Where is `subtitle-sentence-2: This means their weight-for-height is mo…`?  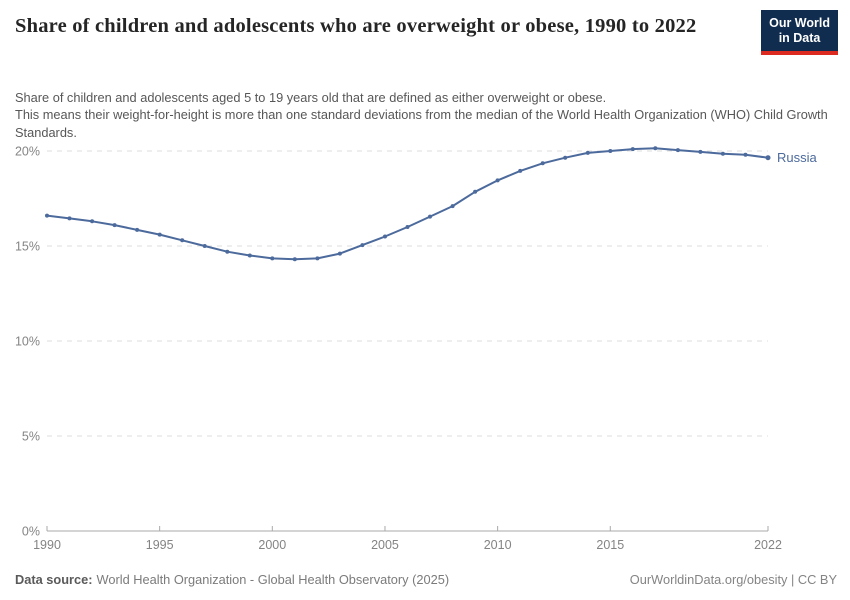
subtitle-sentence-2: This means their weight-for-height is mo… is located at coordinates (421, 123).